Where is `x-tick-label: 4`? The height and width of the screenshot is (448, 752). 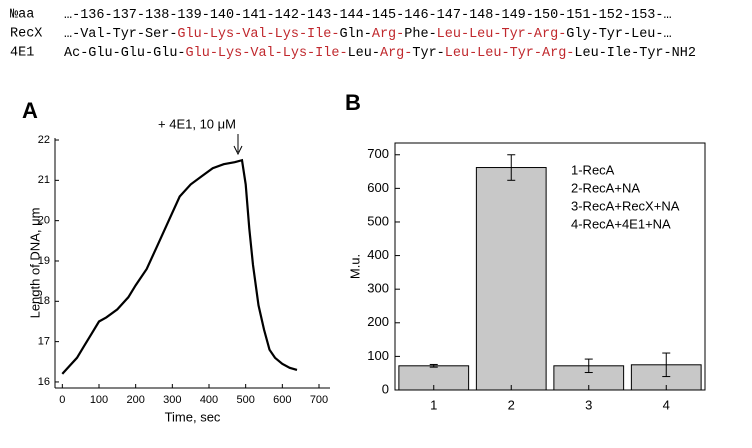 x-tick-label: 4 is located at coordinates (666, 404).